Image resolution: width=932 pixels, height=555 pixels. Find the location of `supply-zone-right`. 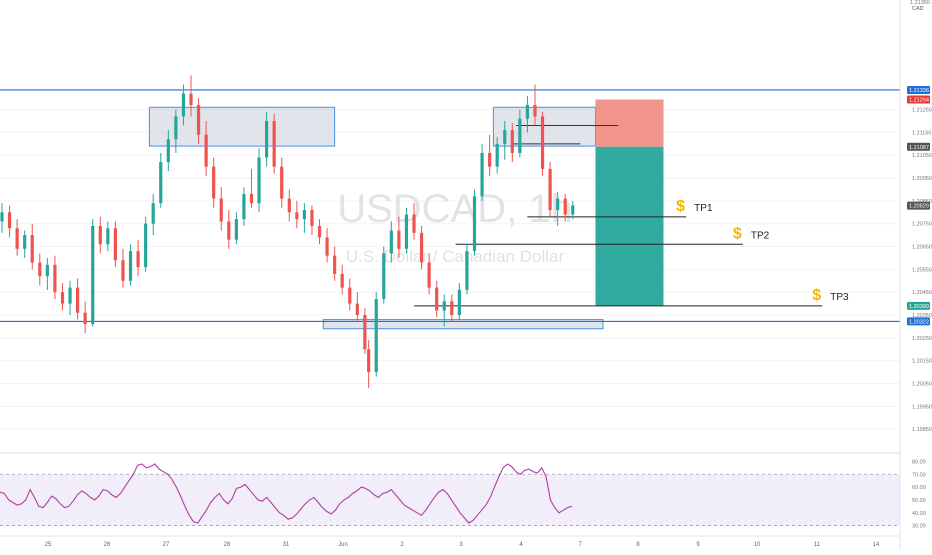

supply-zone-right is located at coordinates (544, 126).